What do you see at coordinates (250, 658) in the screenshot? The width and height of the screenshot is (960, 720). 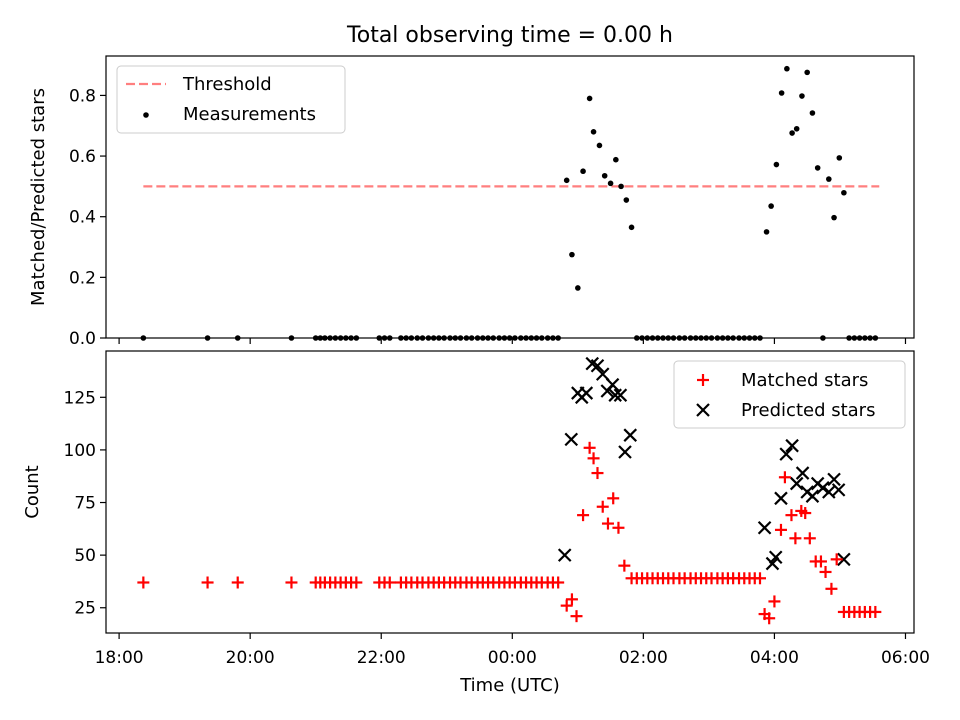 I see `x-tick-label: 20:00` at bounding box center [250, 658].